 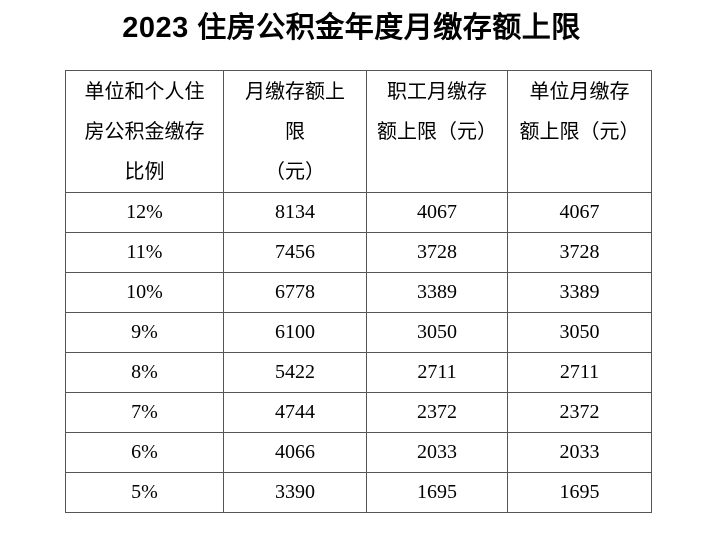 What do you see at coordinates (579, 292) in the screenshot?
I see `cell-employer-limit: 3389` at bounding box center [579, 292].